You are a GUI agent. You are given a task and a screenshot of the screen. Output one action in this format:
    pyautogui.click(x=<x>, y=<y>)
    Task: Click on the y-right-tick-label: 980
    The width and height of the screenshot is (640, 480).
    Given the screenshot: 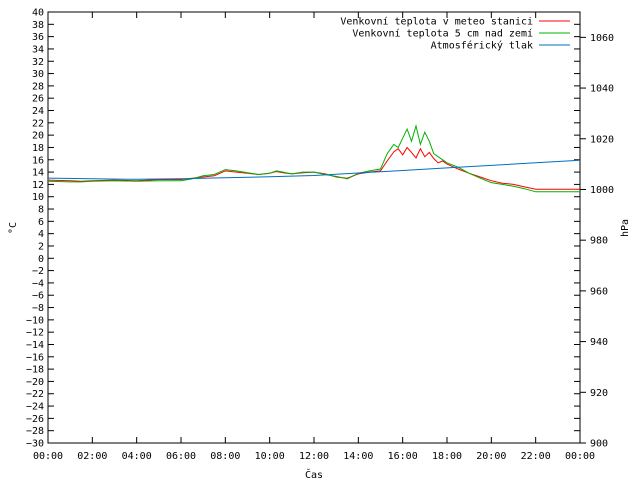 What is the action you would take?
    pyautogui.click(x=599, y=241)
    